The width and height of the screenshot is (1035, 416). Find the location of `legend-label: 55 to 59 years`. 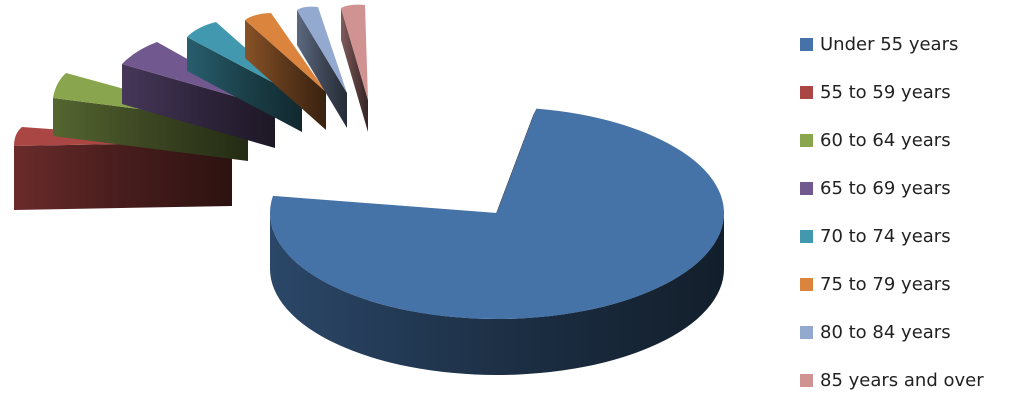

legend-label: 55 to 59 years is located at coordinates (885, 92).